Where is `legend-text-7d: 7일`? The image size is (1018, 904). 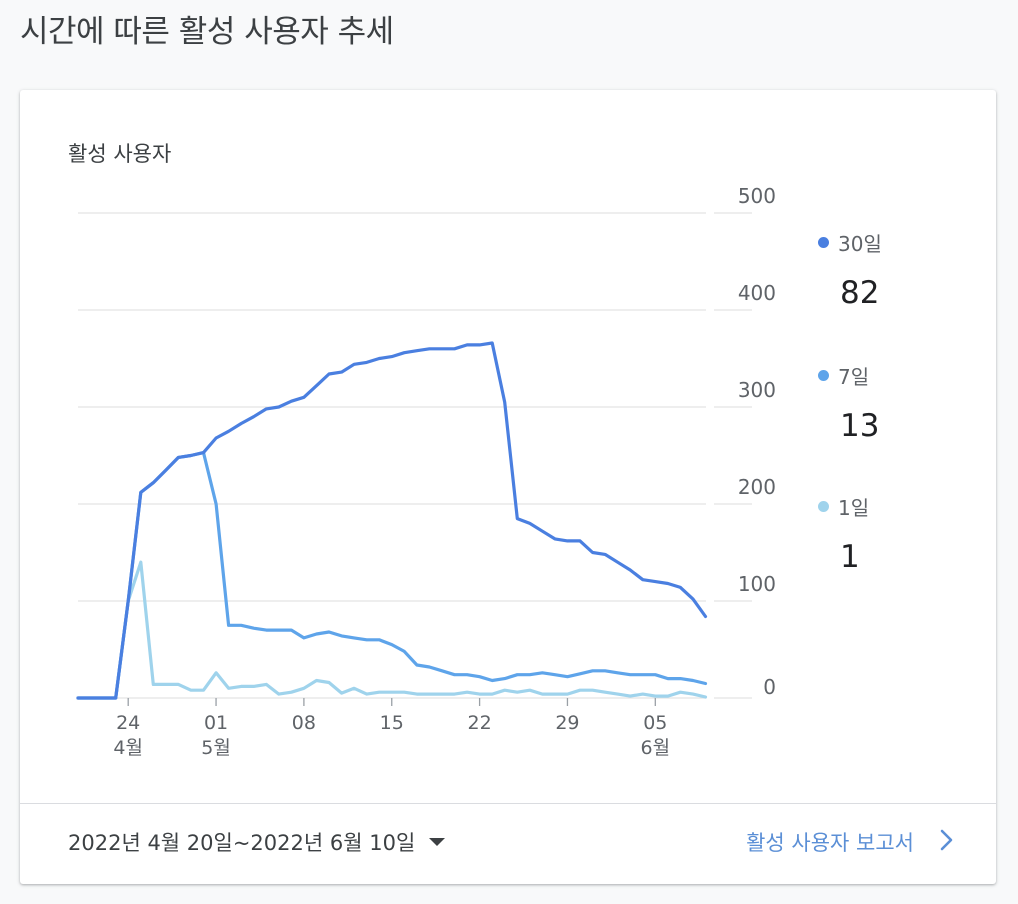 legend-text-7d: 7일 is located at coordinates (854, 377).